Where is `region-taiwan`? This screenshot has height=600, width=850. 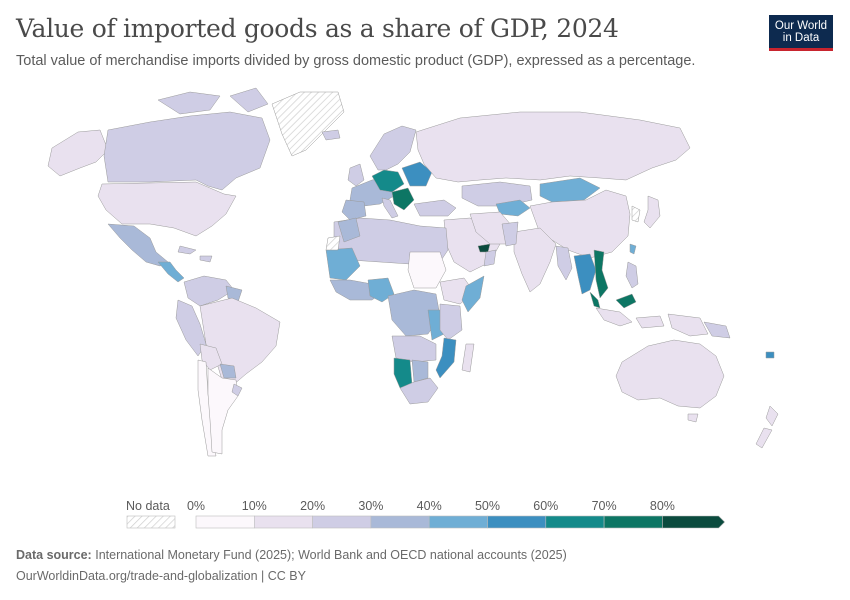
region-taiwan is located at coordinates (633, 249).